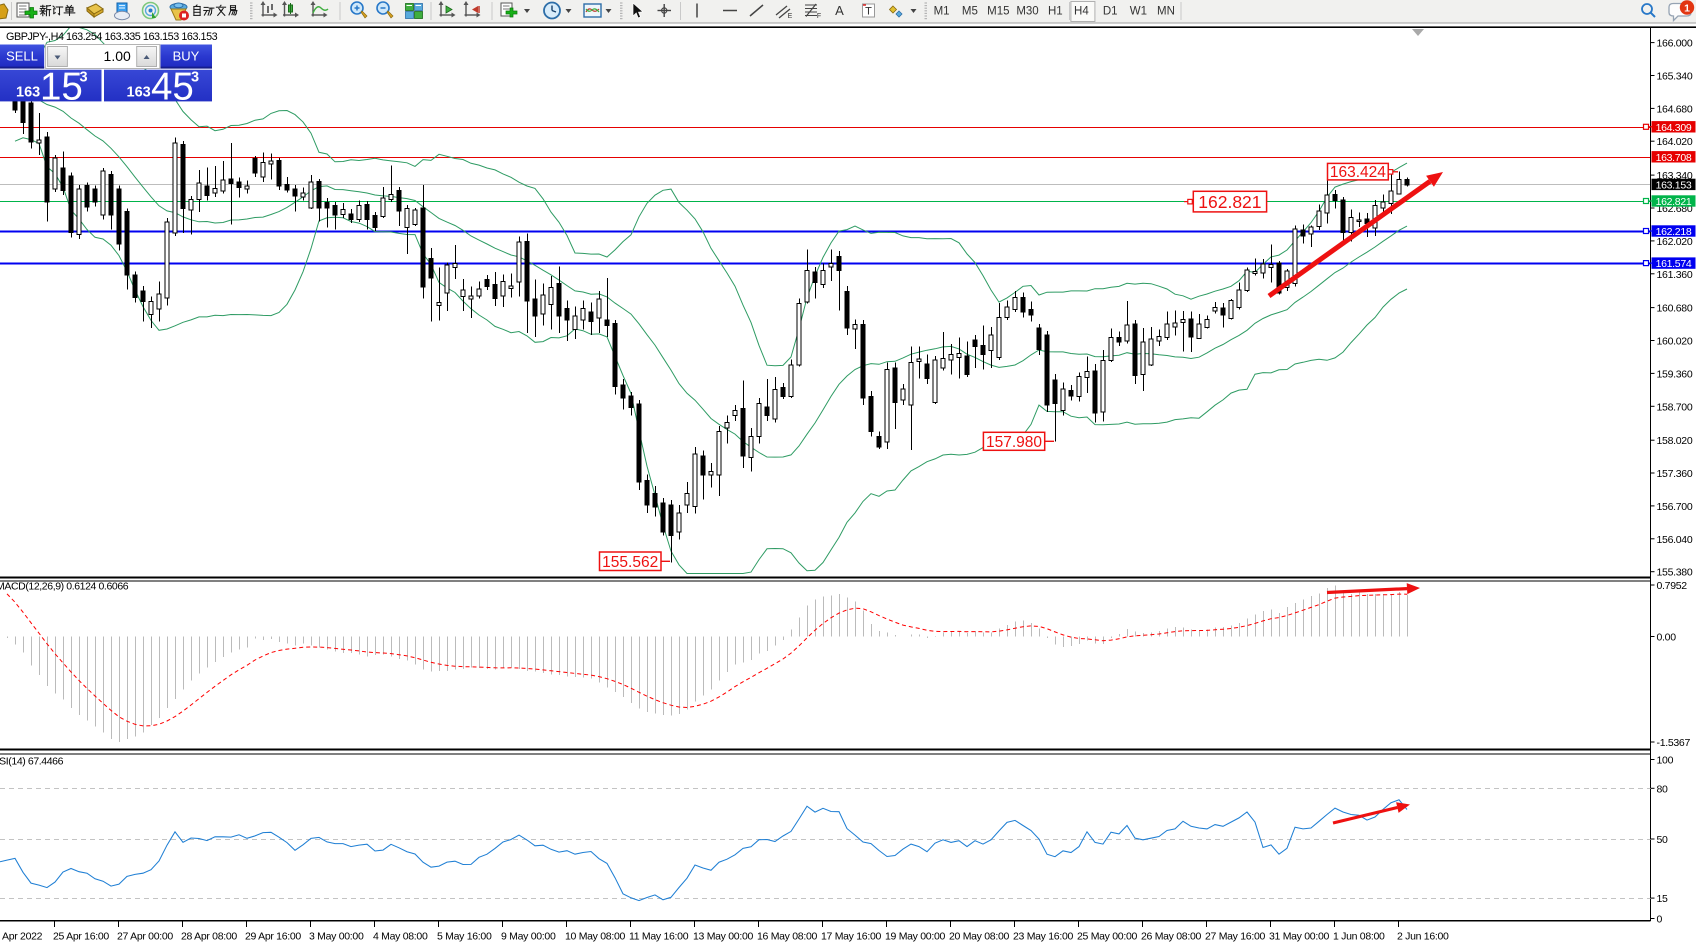  Describe the element at coordinates (787, 936) in the screenshot. I see `svg-text: 16 May 08:00` at that location.